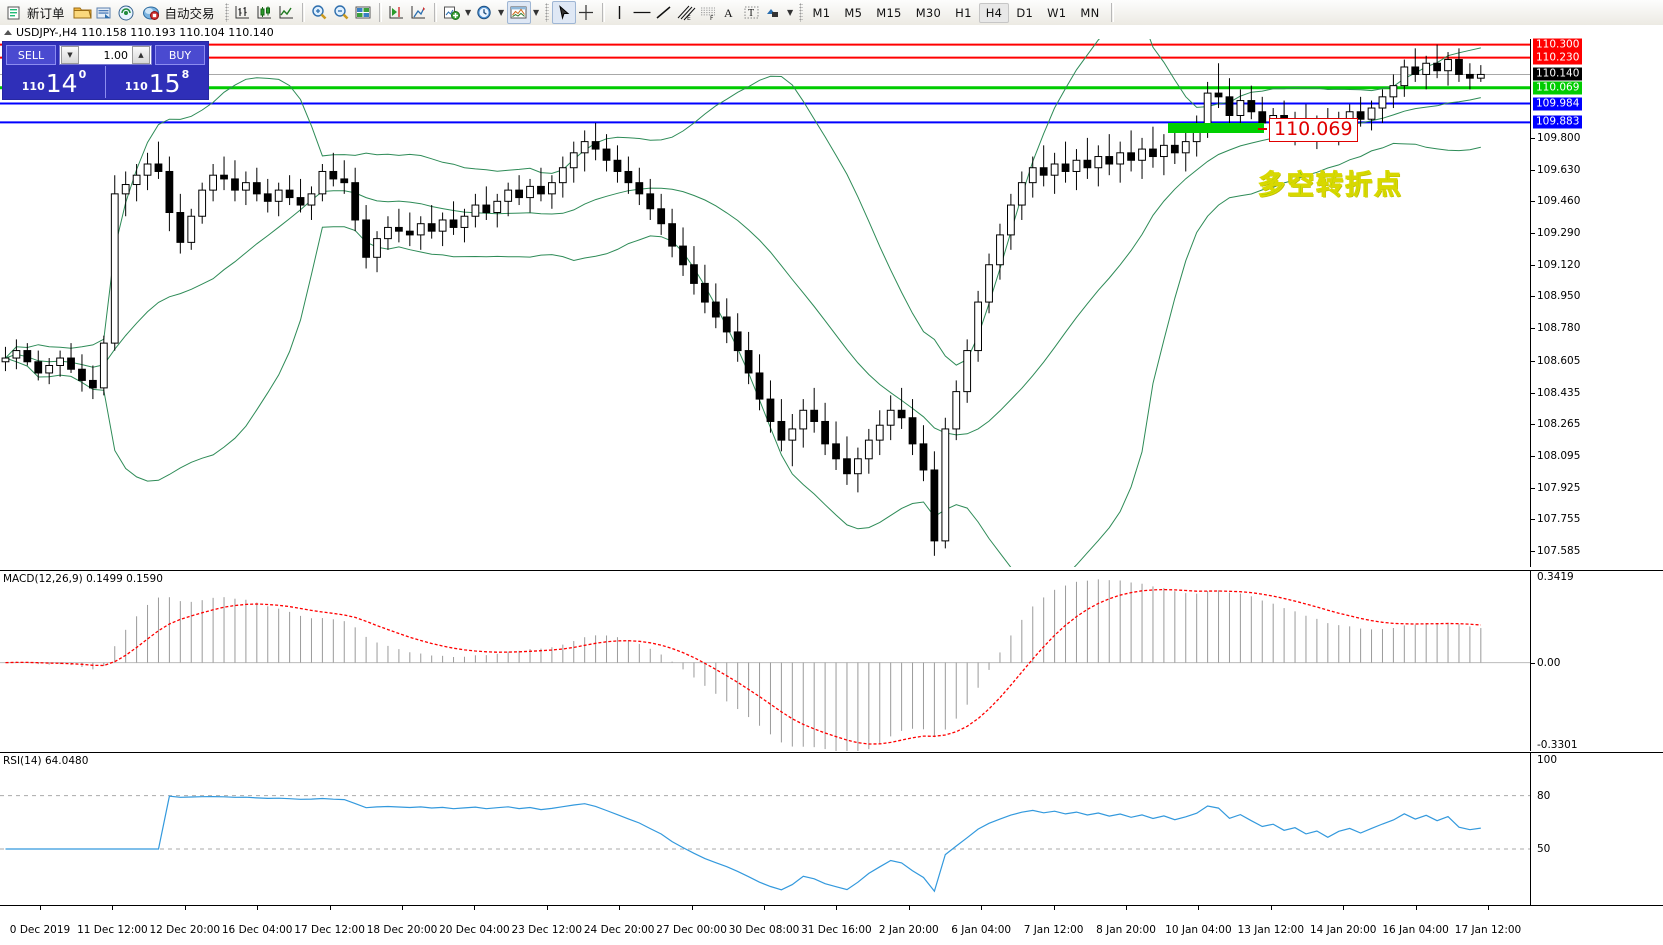  I want to click on templates-icon, so click(518, 12).